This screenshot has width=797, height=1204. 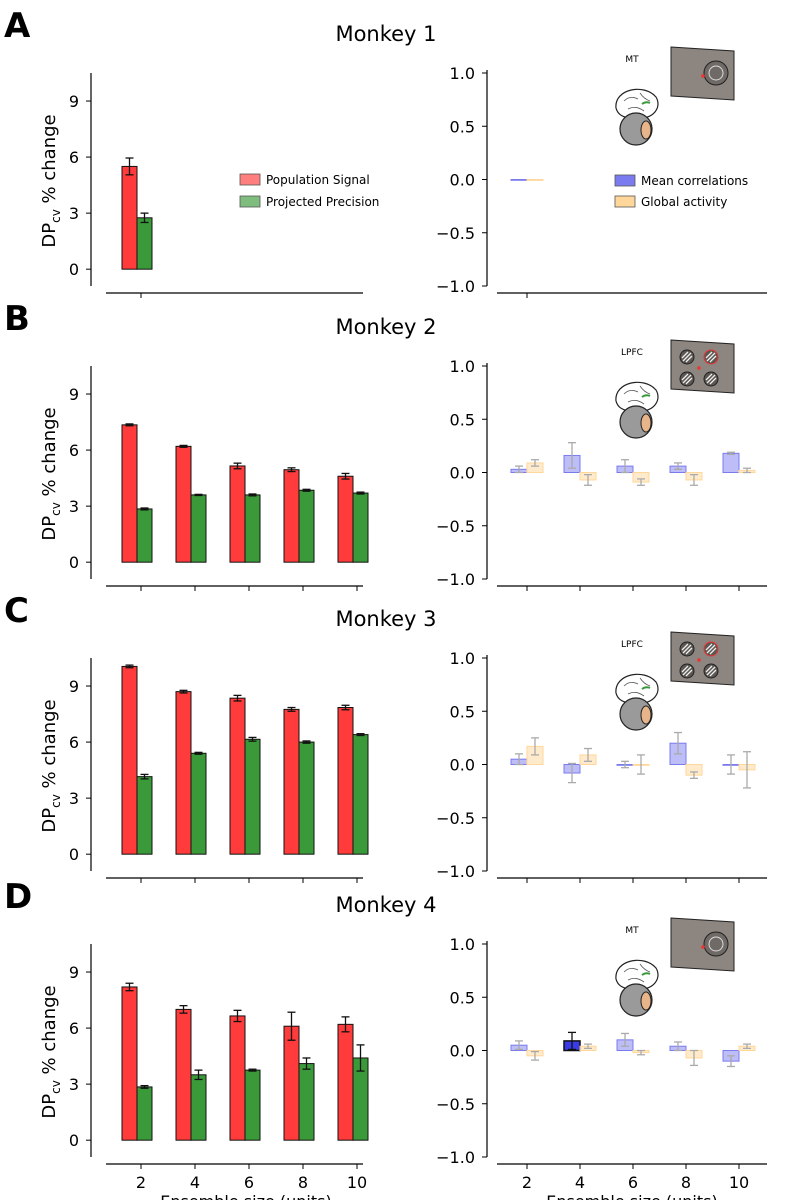 I want to click on ylabel-sub: cv, so click(x=56, y=801).